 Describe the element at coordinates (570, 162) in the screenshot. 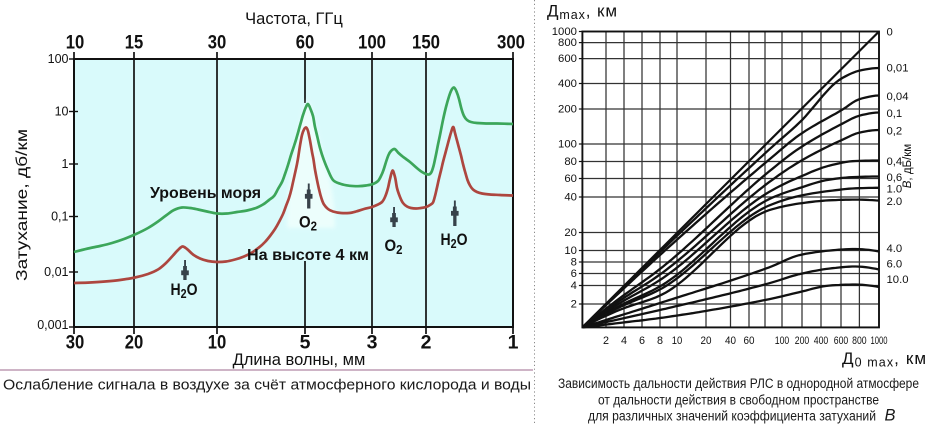

I see `svg-text: 80` at that location.